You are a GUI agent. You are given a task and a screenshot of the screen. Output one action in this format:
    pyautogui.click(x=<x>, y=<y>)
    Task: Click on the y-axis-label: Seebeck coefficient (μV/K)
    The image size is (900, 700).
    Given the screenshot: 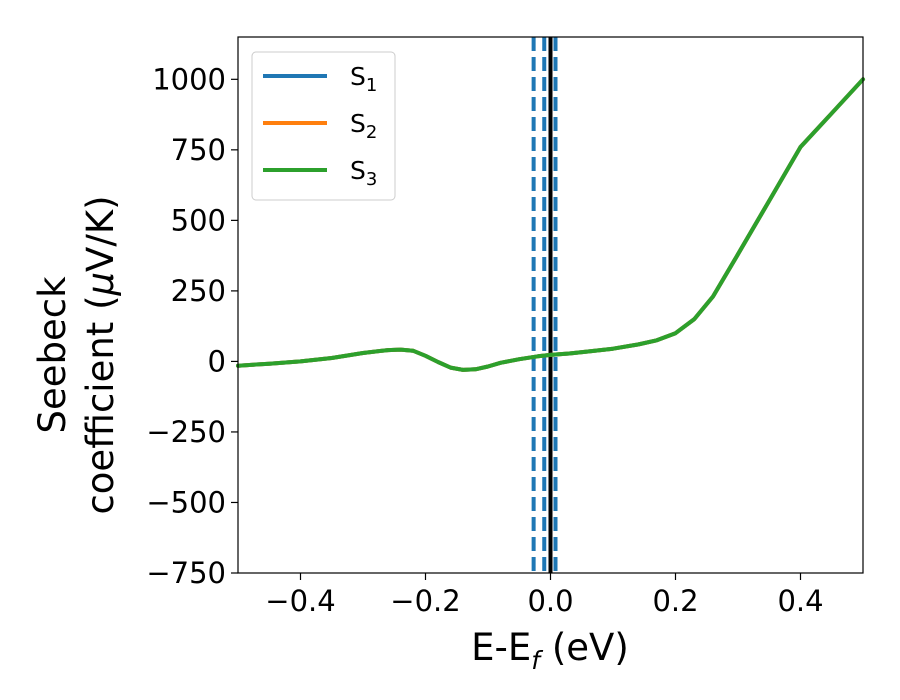 What is the action you would take?
    pyautogui.click(x=76, y=354)
    